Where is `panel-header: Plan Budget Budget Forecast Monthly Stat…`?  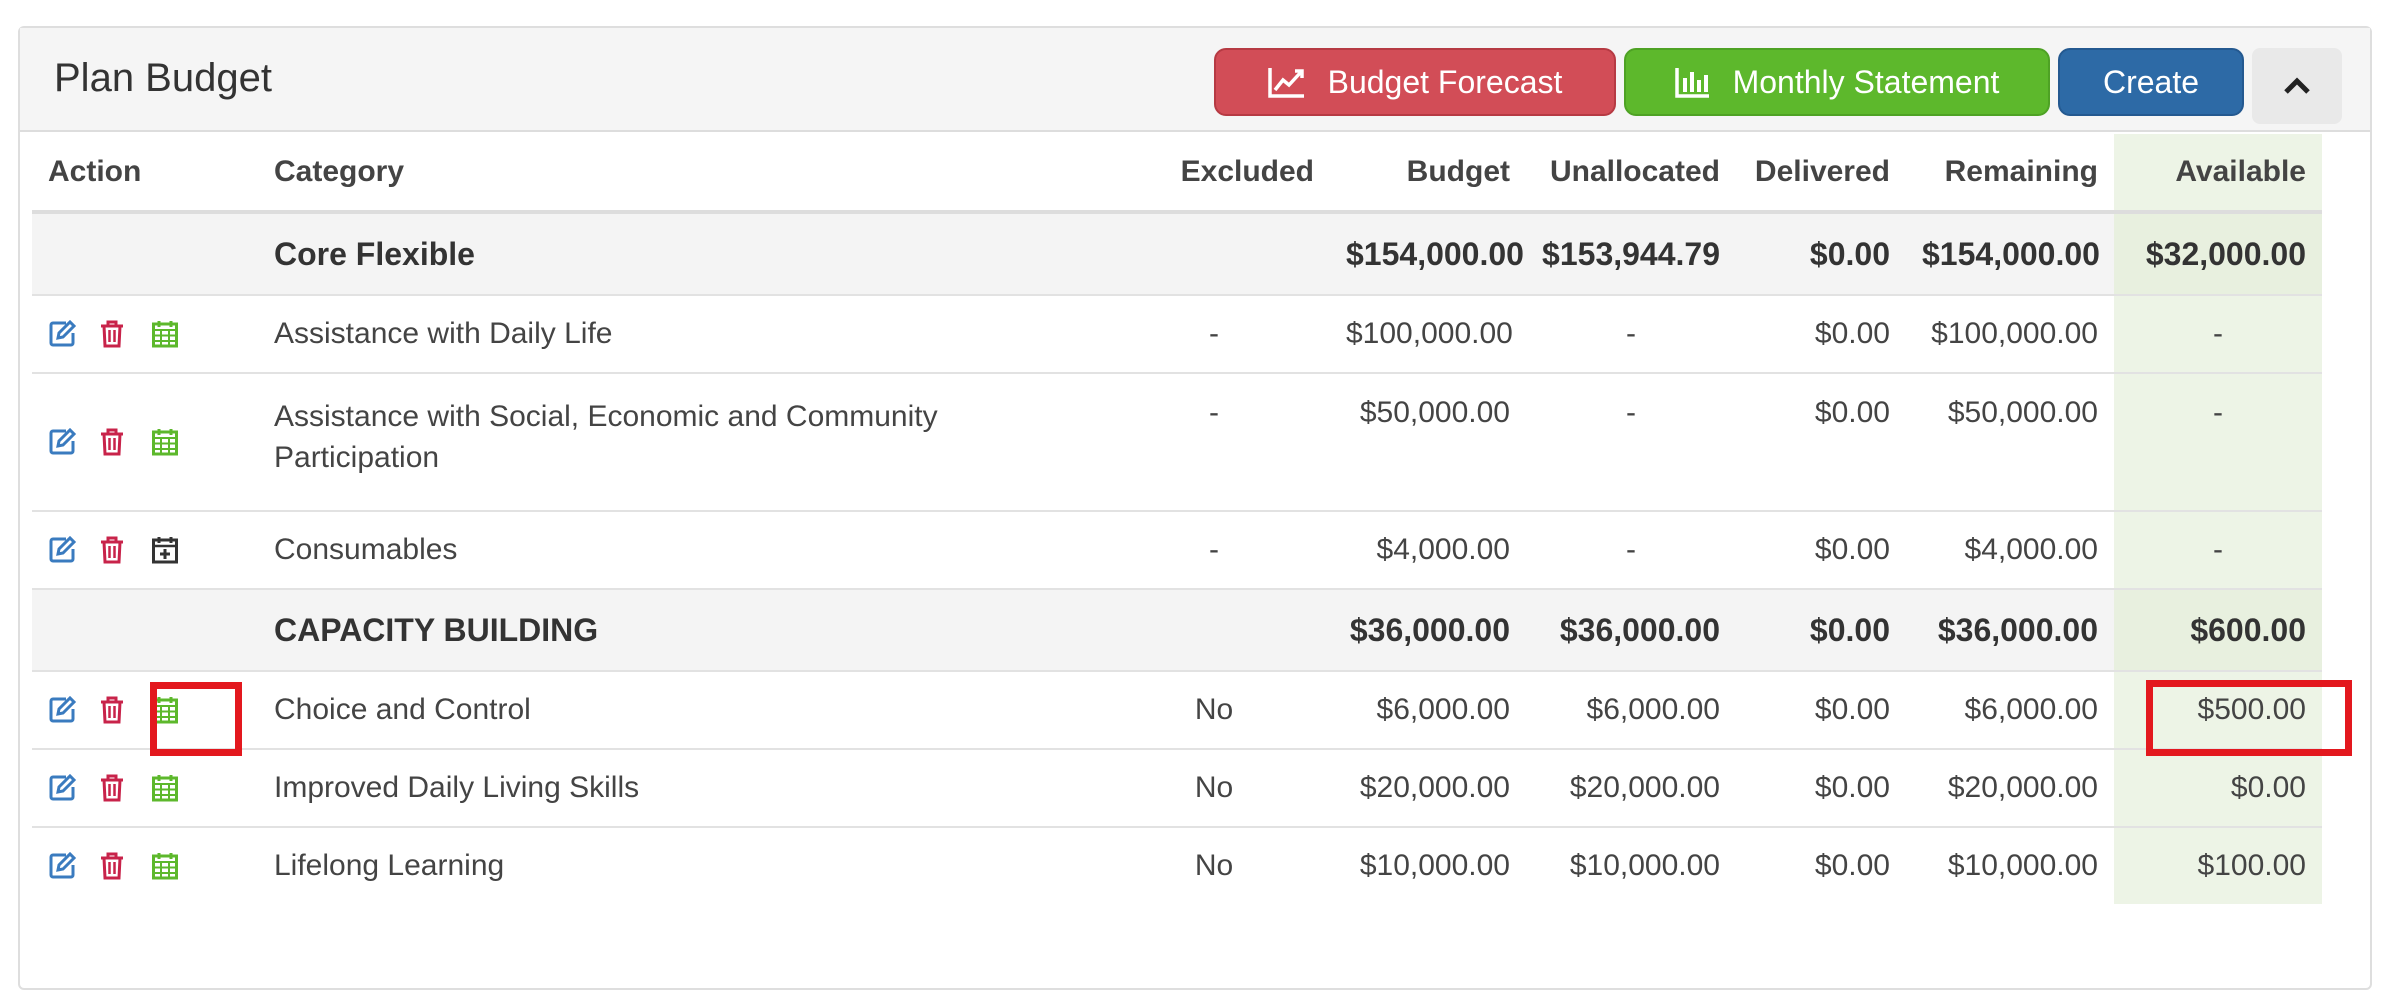 panel-header: Plan Budget Budget Forecast Monthly Stat… is located at coordinates (1195, 80).